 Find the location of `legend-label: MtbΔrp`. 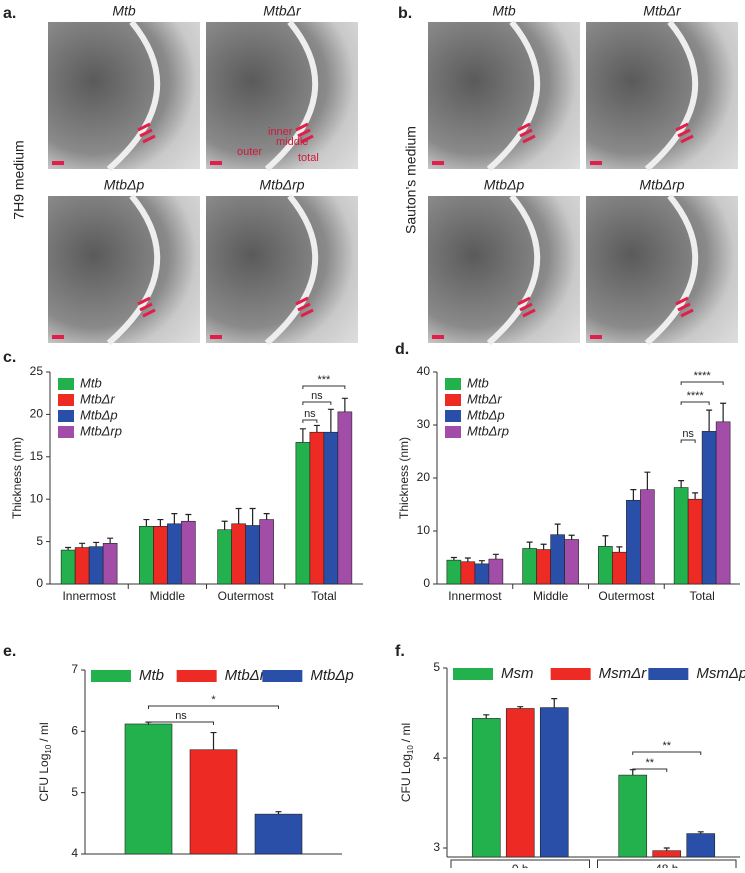

legend-label: MtbΔrp is located at coordinates (101, 430).